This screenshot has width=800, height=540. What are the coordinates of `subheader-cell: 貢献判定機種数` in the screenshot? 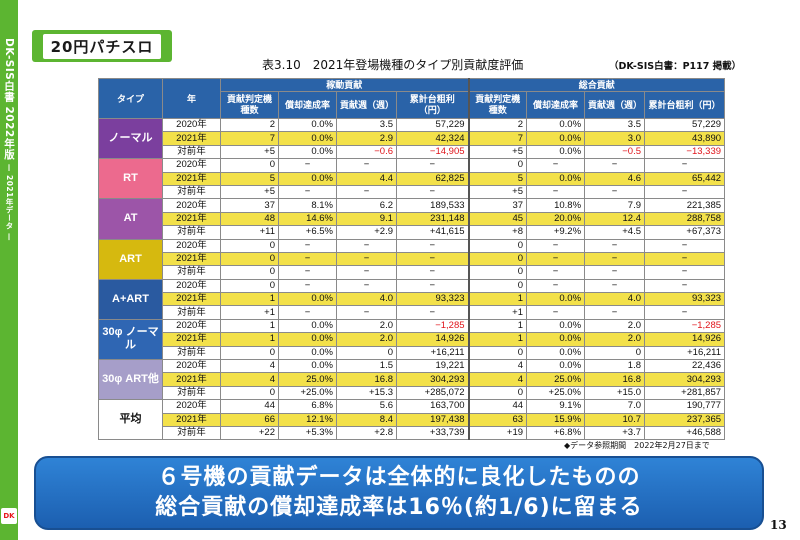 It's located at (497, 105).